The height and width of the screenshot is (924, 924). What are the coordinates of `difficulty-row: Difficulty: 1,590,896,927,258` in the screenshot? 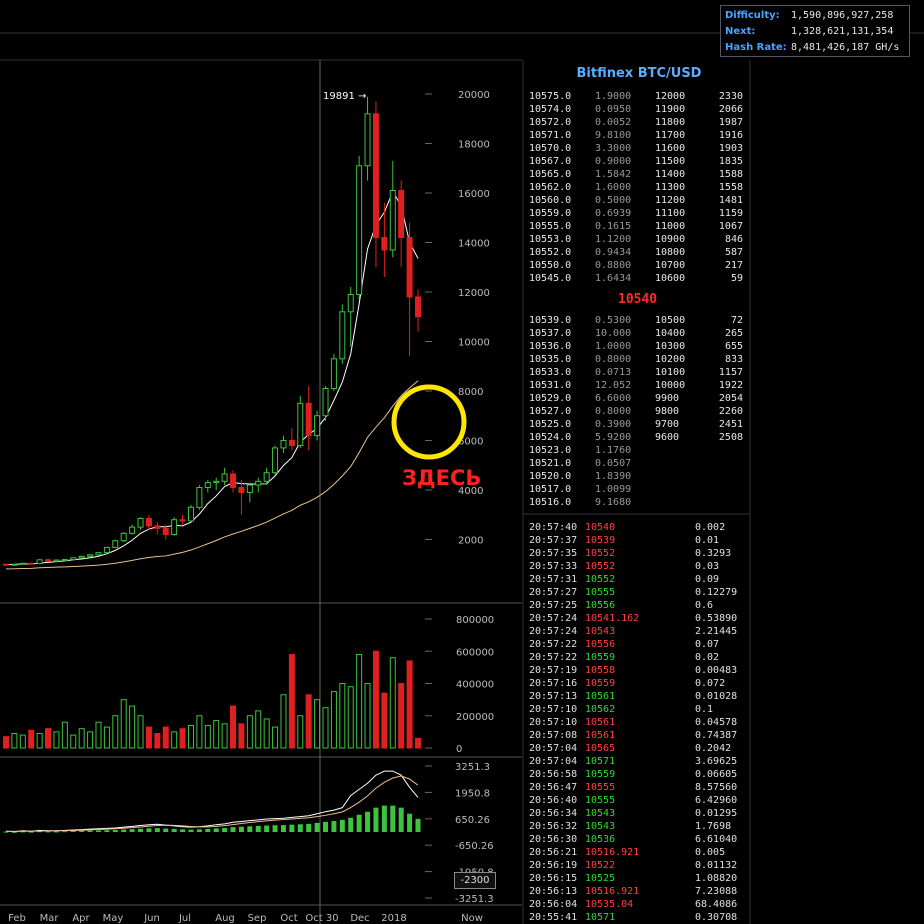 It's located at (815, 15).